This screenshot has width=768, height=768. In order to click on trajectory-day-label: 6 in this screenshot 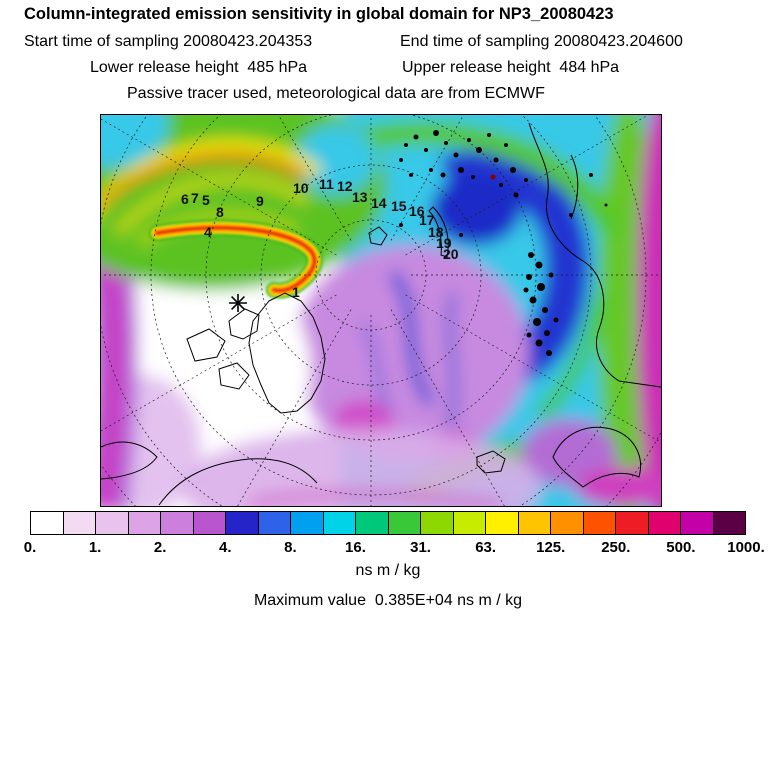, I will do `click(185, 199)`.